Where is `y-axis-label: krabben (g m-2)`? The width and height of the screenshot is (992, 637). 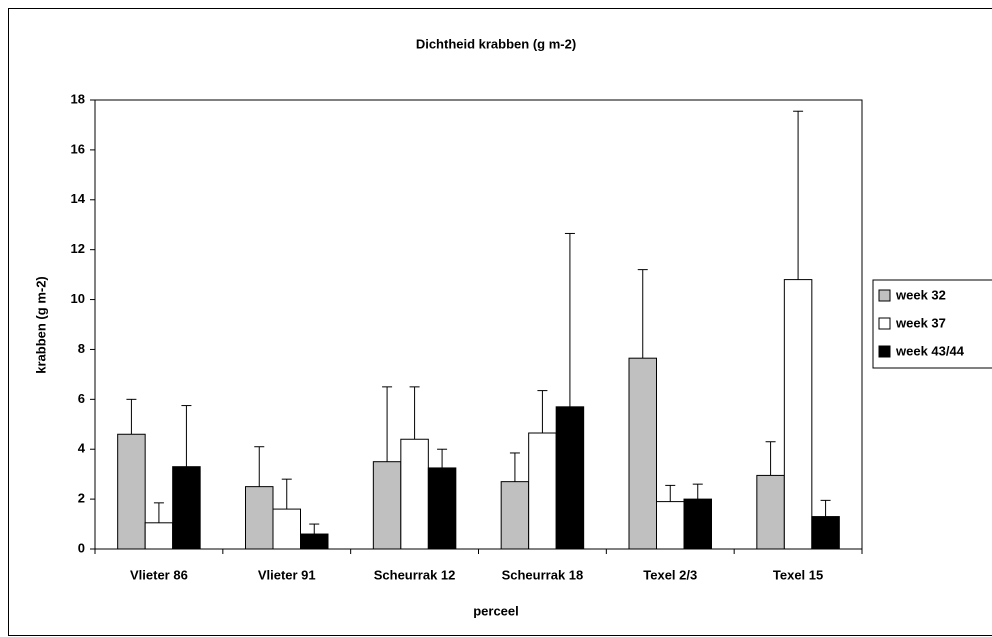 y-axis-label: krabben (g m-2) is located at coordinates (40, 325).